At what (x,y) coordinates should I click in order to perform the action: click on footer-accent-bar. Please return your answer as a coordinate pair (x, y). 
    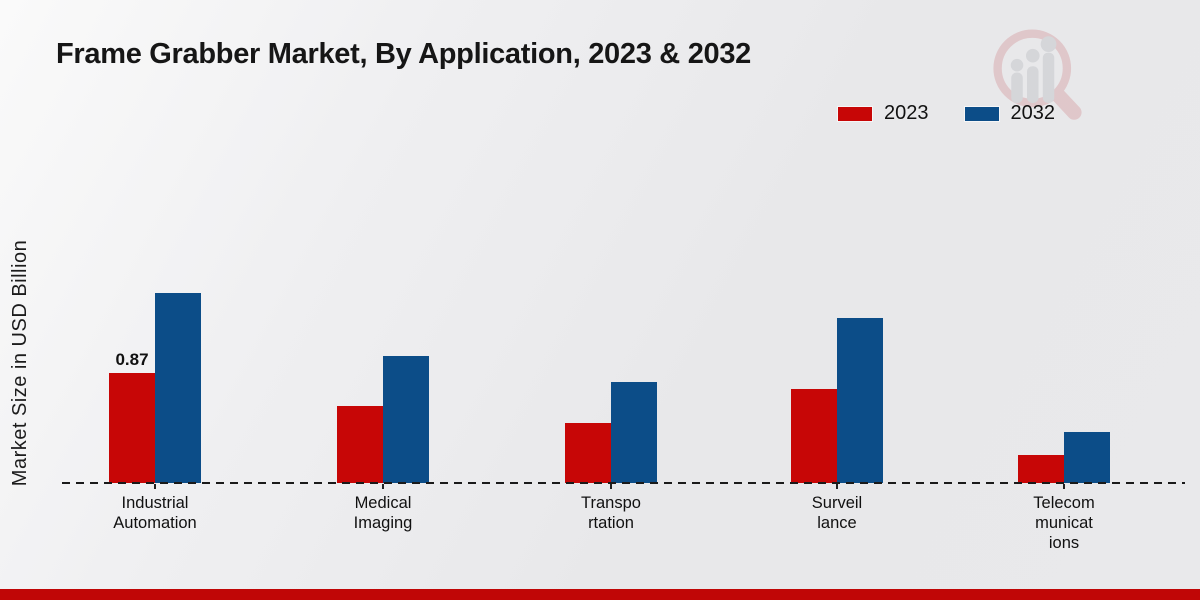
    Looking at the image, I should click on (600, 594).